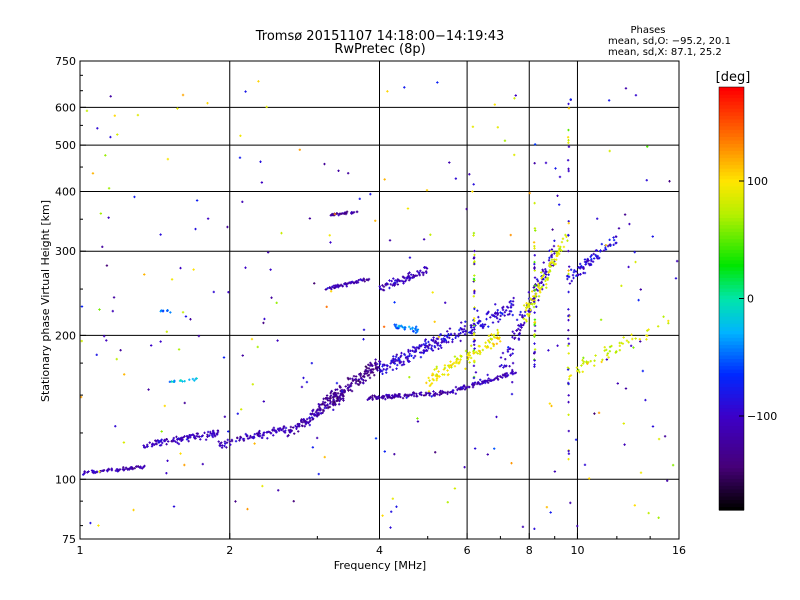 Image resolution: width=800 pixels, height=600 pixels. I want to click on y-tick-label: 75, so click(69, 539).